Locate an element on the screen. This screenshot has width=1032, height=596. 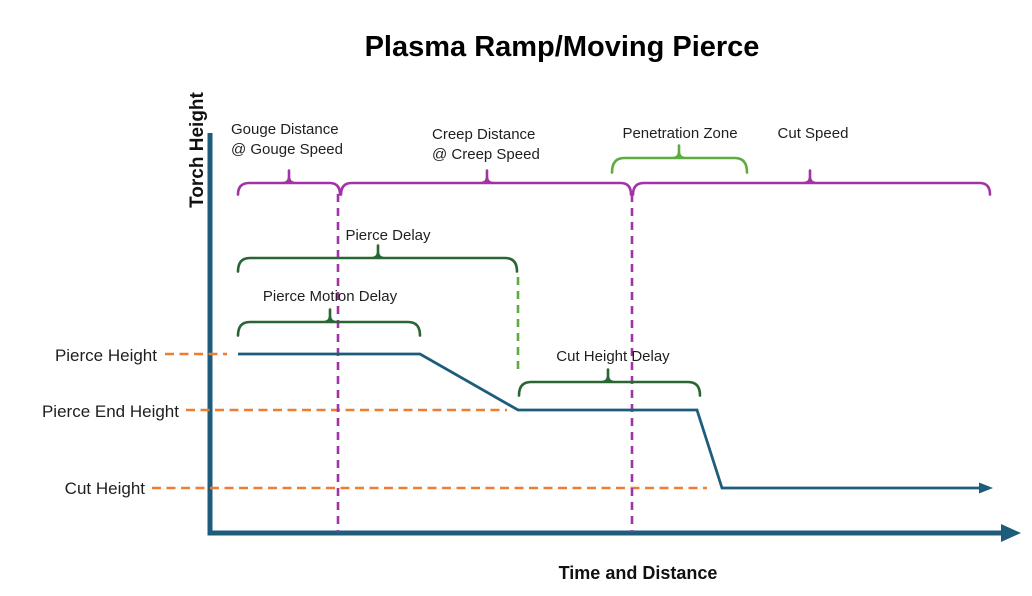
creep-distance-brace is located at coordinates (486, 182).